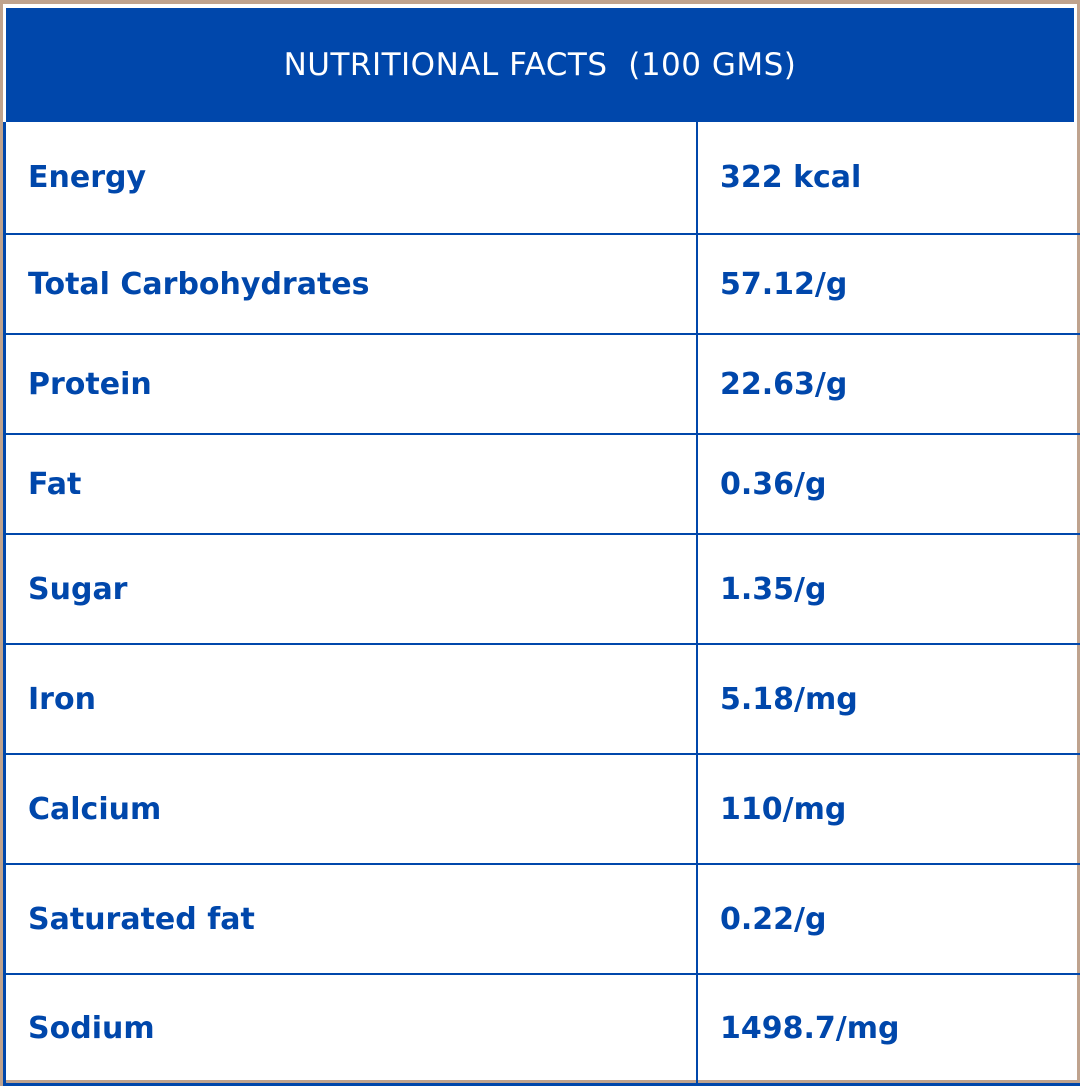 Image resolution: width=1080 pixels, height=1086 pixels. What do you see at coordinates (888, 1029) in the screenshot?
I see `nutrient-value: 1498.7/mg` at bounding box center [888, 1029].